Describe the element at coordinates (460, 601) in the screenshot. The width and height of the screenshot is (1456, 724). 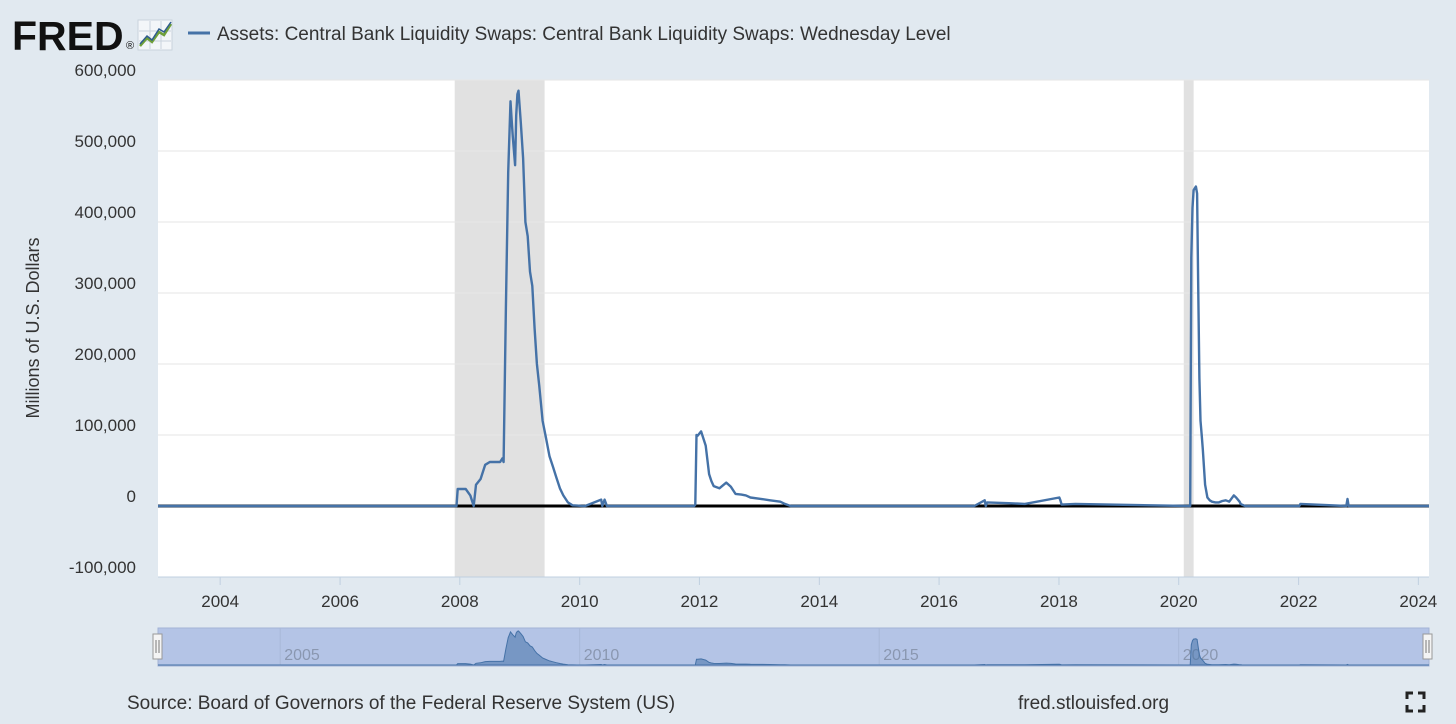
I see `x-tick-label: 2008` at that location.